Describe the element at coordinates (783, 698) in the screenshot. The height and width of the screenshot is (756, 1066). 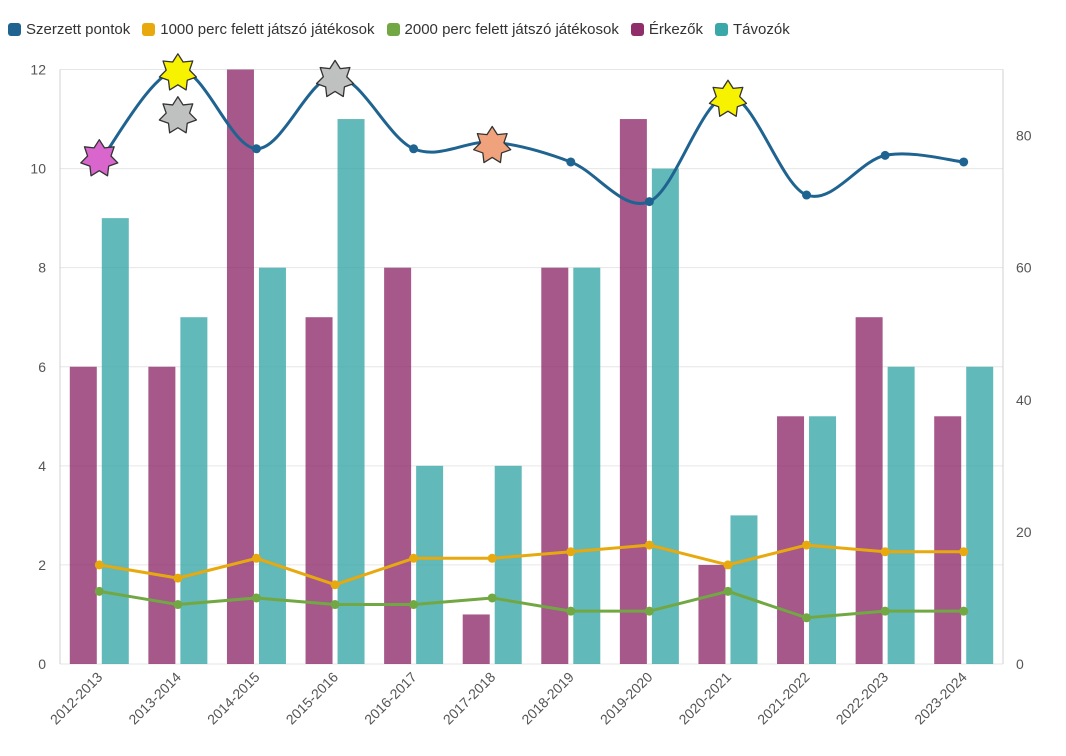
I see `x-tick-label: 2021-2022` at that location.